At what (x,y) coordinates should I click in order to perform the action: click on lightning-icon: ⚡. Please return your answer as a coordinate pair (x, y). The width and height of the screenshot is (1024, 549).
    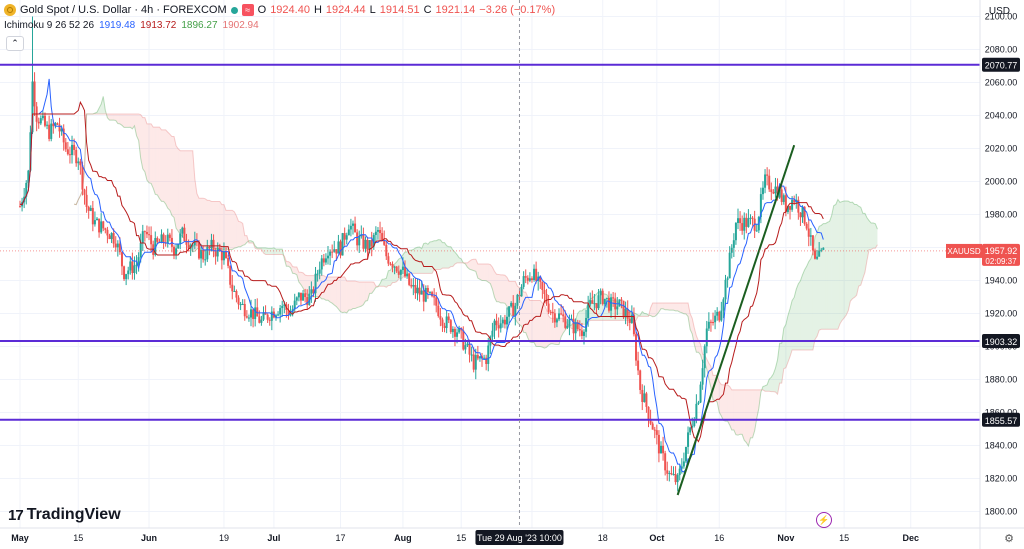
    Looking at the image, I should click on (824, 520).